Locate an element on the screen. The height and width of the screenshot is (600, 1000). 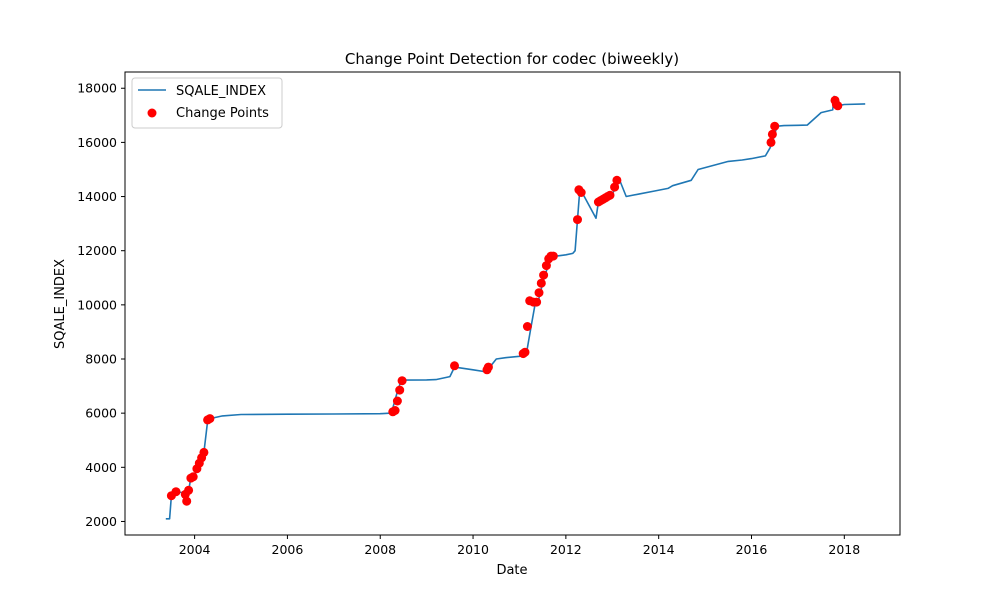
legend: SQALE_INDEX Change Points is located at coordinates (207, 103).